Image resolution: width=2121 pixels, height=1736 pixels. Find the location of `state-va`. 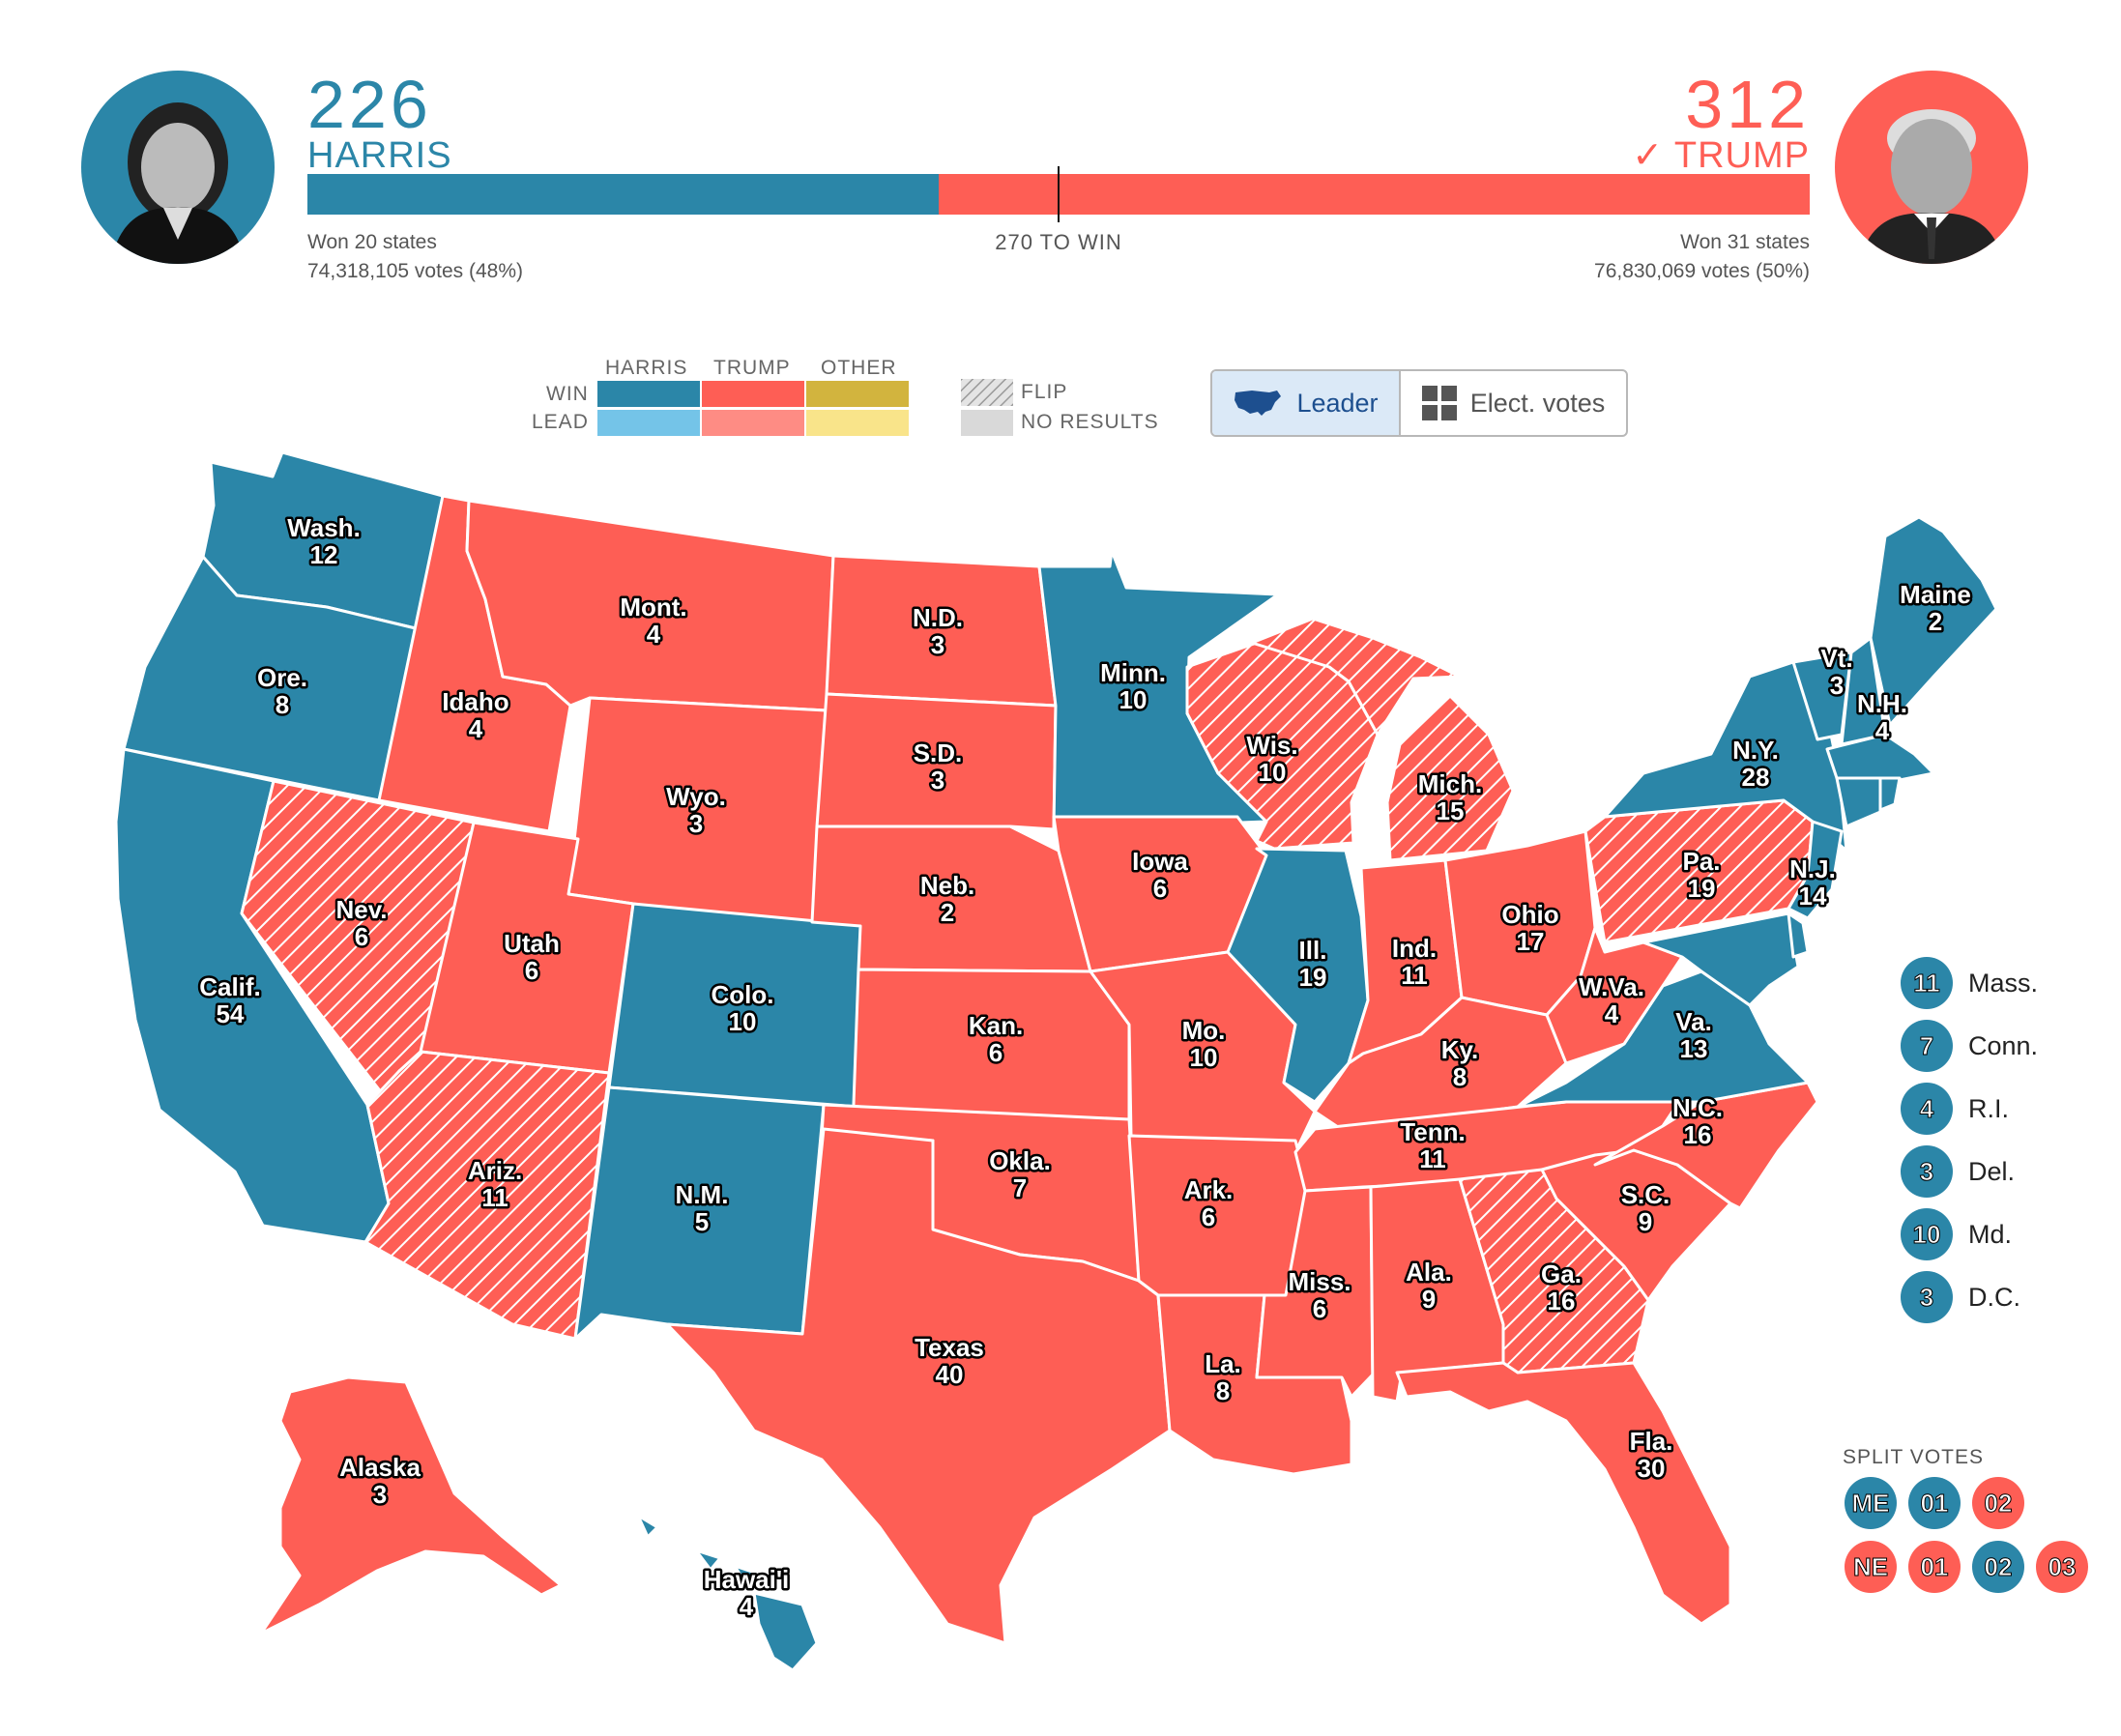

state-va is located at coordinates (1663, 1039).